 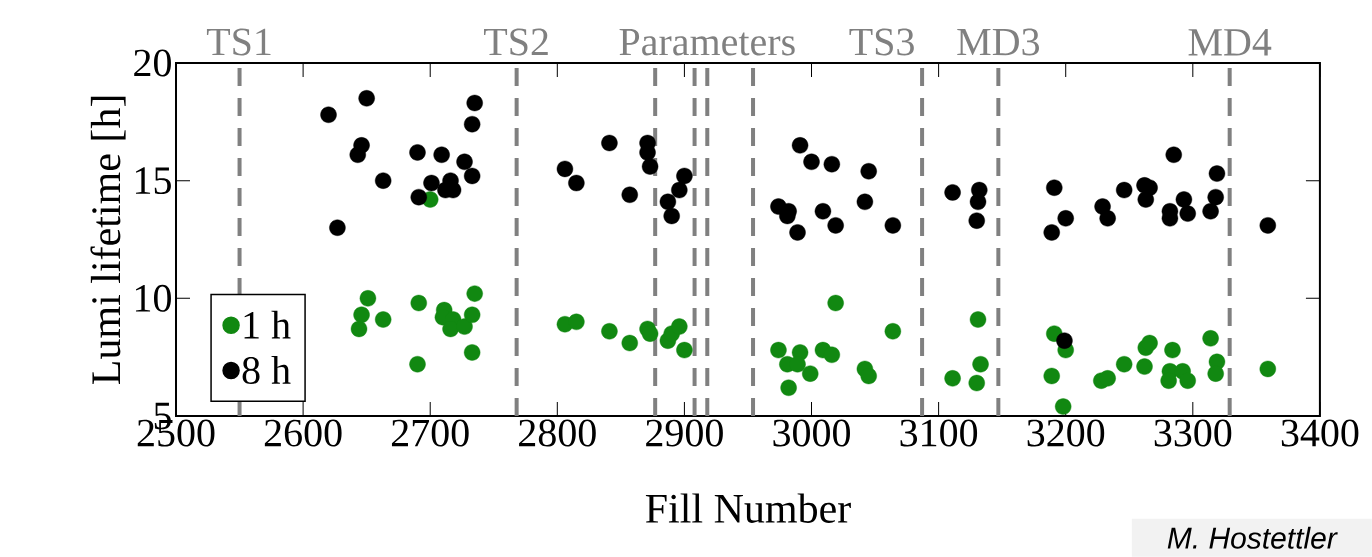 What do you see at coordinates (811, 433) in the screenshot?
I see `x-tick-label: 3000` at bounding box center [811, 433].